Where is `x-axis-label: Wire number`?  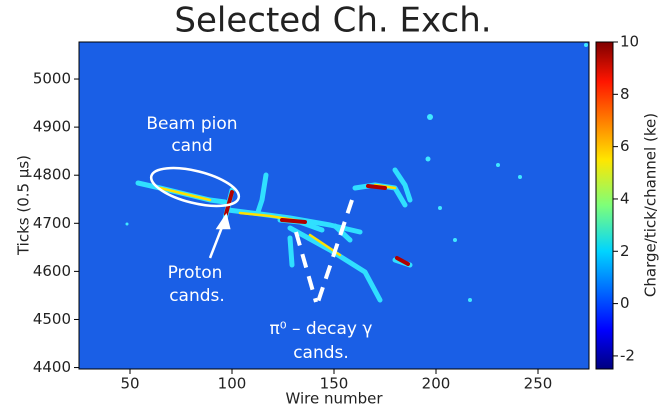 x-axis-label: Wire number is located at coordinates (334, 399).